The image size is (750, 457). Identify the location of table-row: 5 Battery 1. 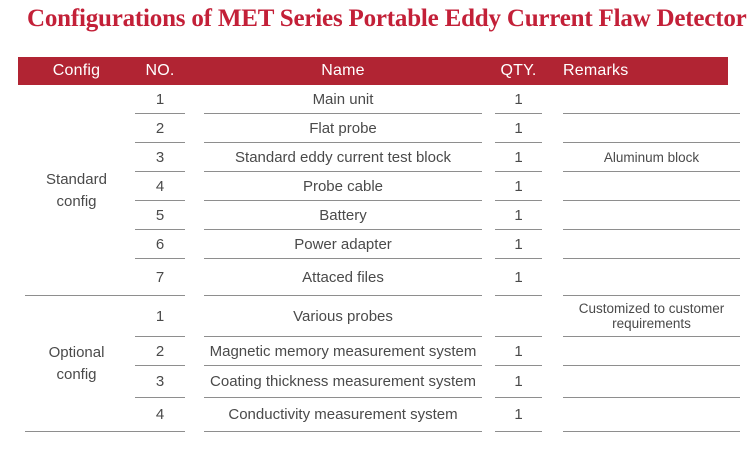
(437, 215).